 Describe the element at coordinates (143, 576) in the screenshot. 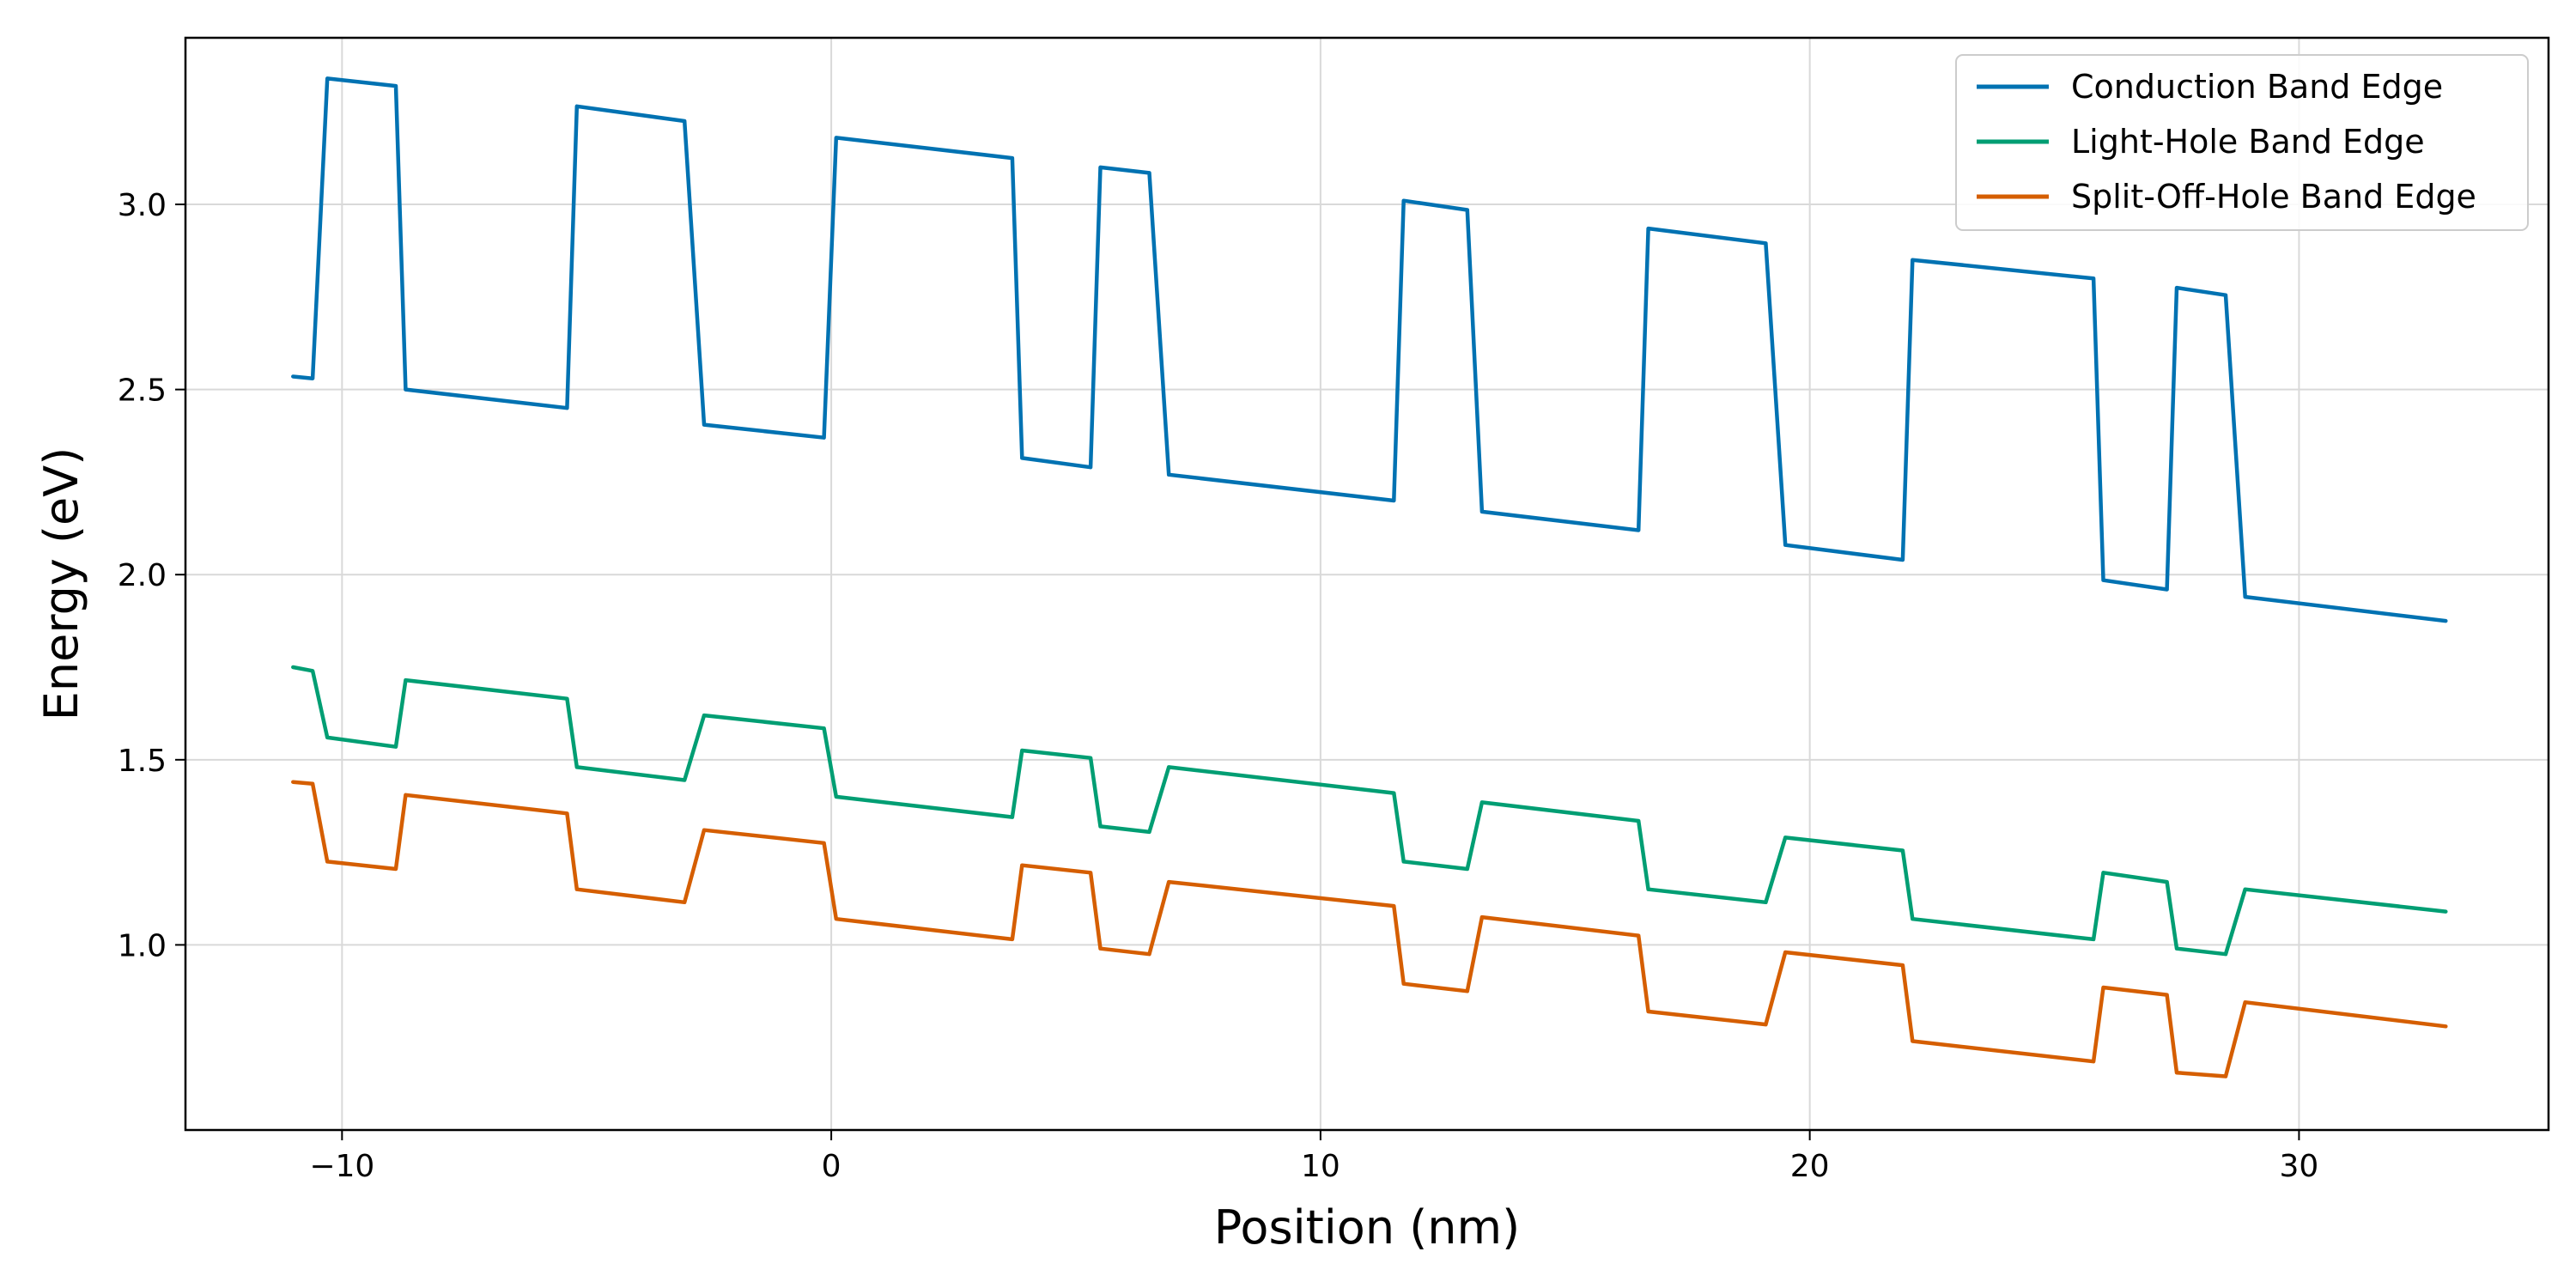

I see `y-tick-label: 2.0` at that location.